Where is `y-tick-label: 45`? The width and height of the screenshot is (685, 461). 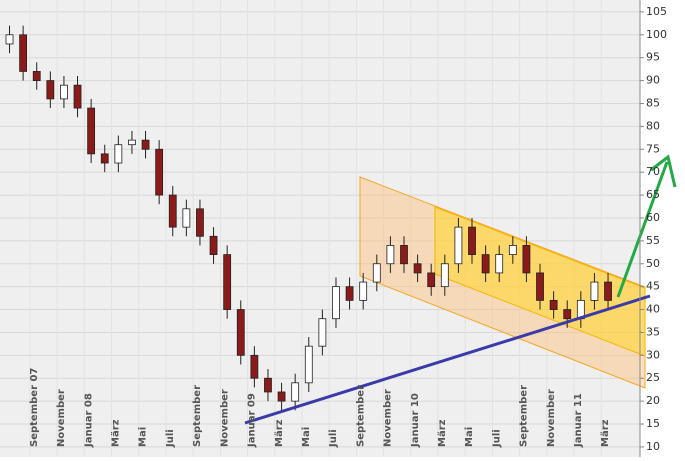
y-tick-label: 45 is located at coordinates (653, 286).